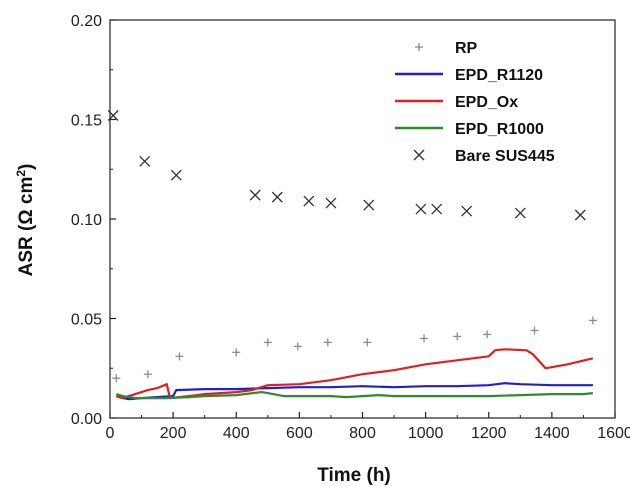 This screenshot has width=630, height=487. What do you see at coordinates (26, 167) in the screenshot?
I see `y-axis-label-tail: )` at bounding box center [26, 167].